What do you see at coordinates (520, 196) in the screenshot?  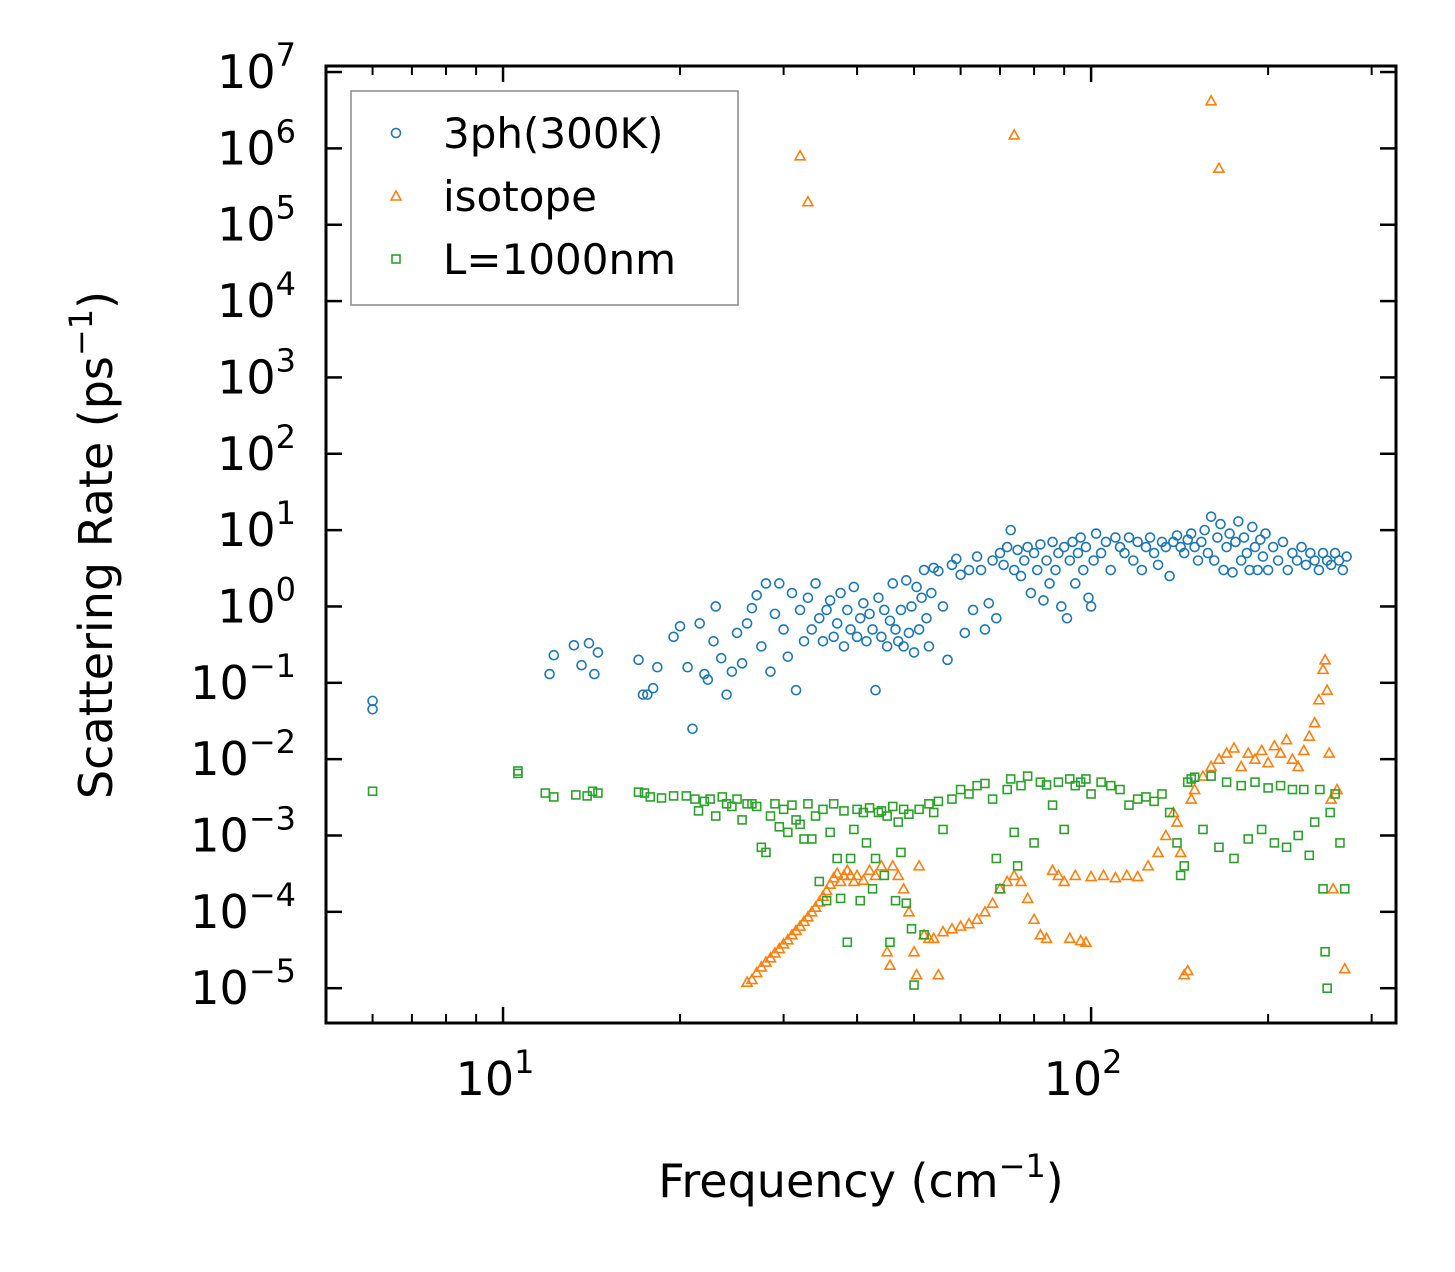 I see `legend-label: isotope` at bounding box center [520, 196].